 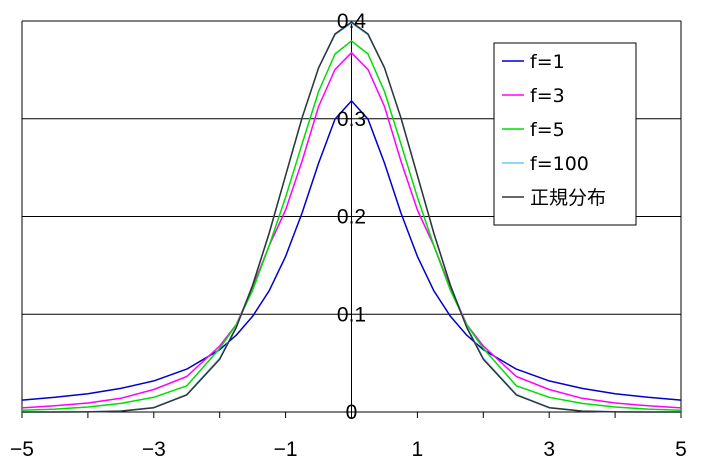 I want to click on legend-label-4: 正規分布, so click(x=568, y=198).